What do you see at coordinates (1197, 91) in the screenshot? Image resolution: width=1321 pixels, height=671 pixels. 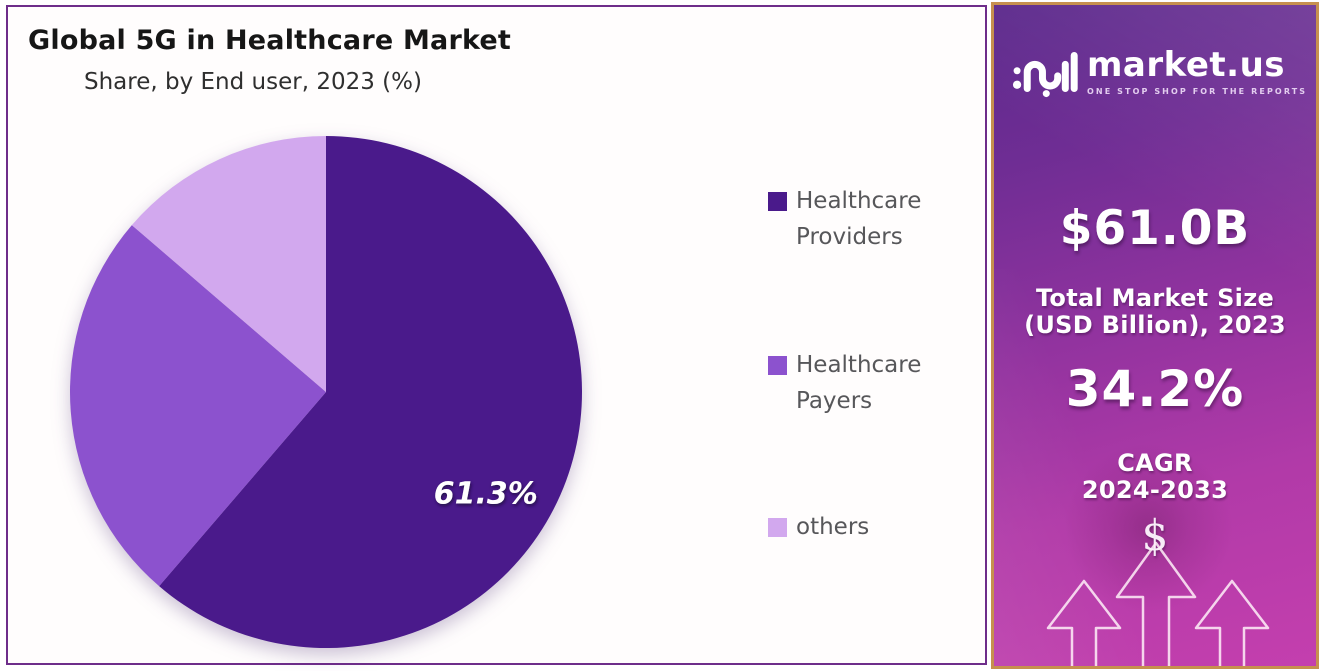 I see `brand-tagline: ONE STOP SHOP FOR THE REPORTS` at bounding box center [1197, 91].